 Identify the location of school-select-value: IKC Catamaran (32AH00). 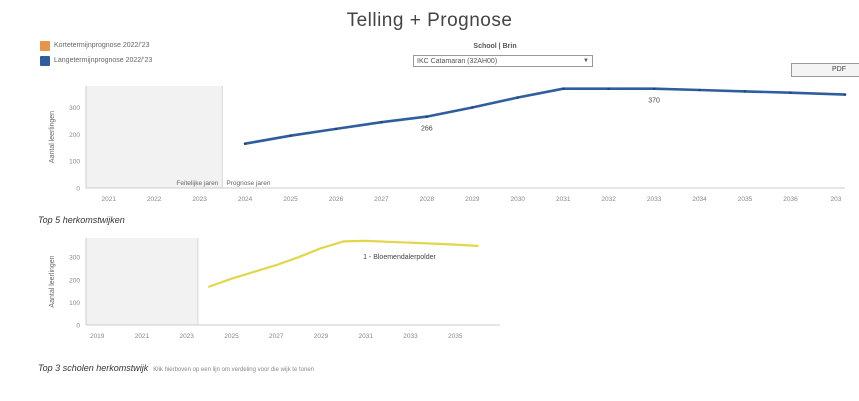
(457, 61).